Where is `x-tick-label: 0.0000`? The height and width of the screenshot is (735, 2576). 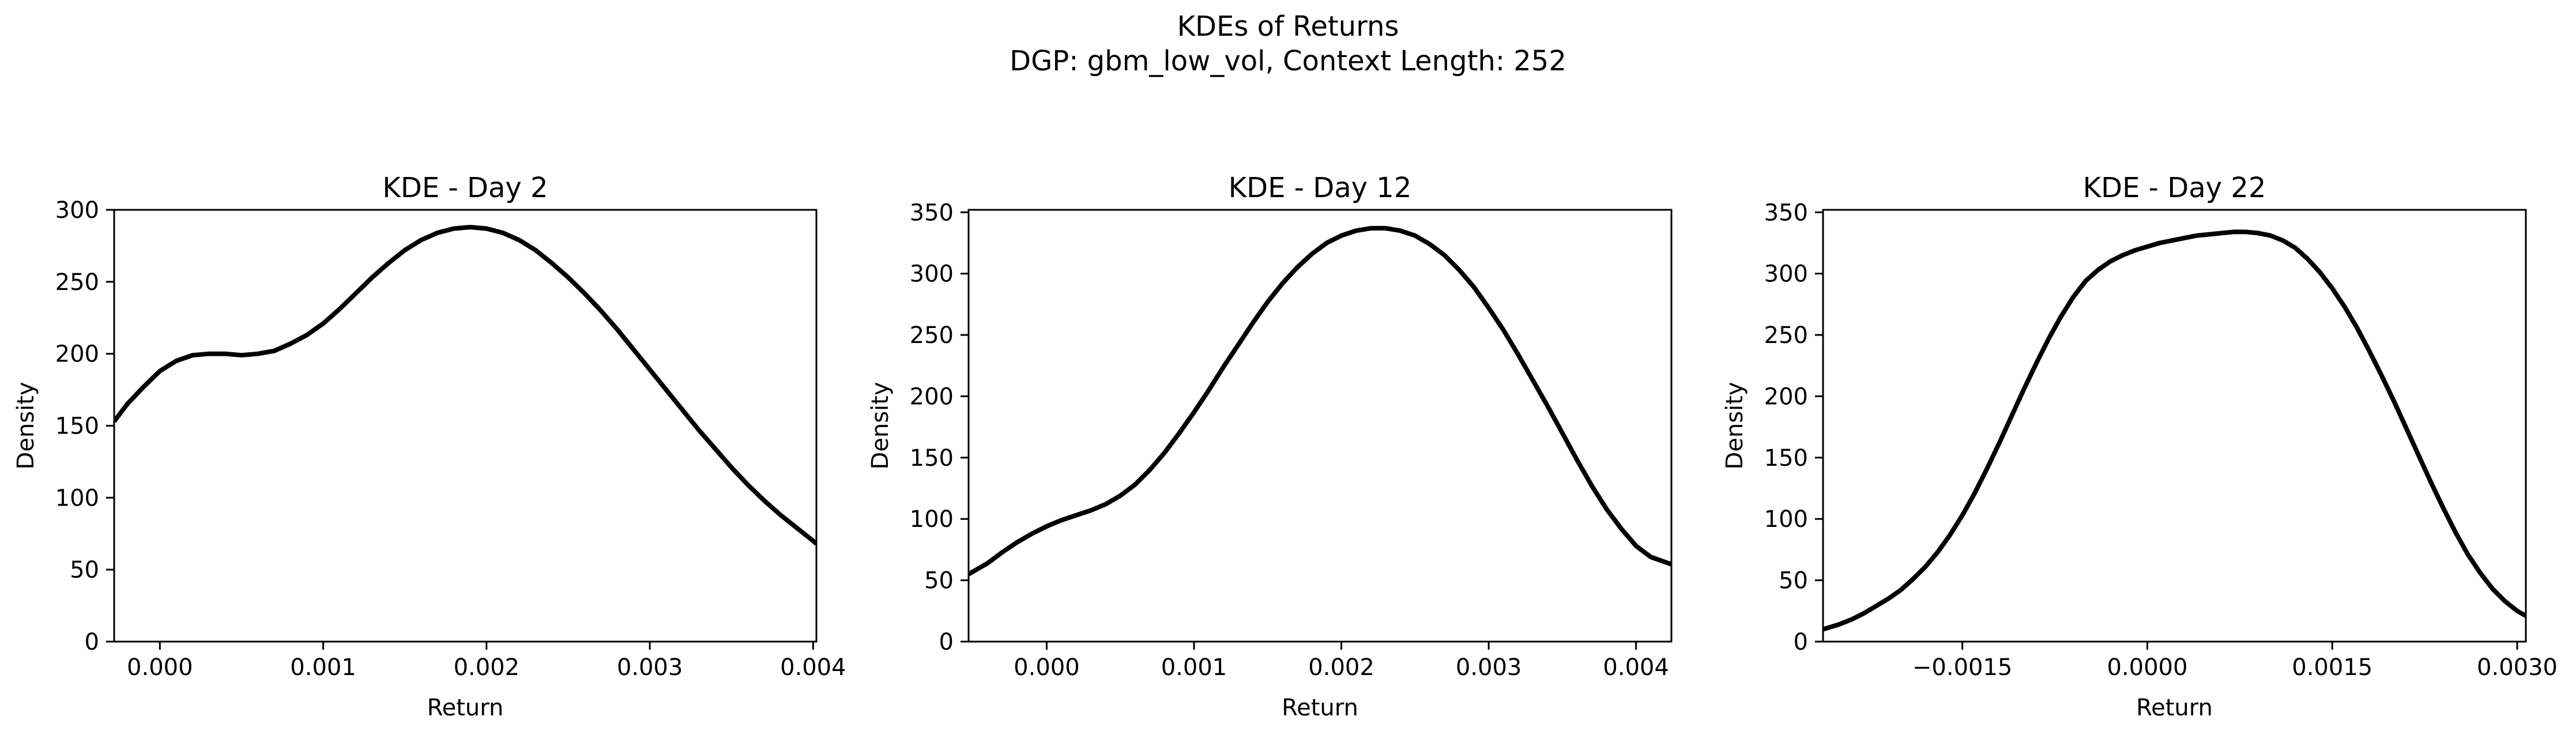
x-tick-label: 0.0000 is located at coordinates (2147, 667).